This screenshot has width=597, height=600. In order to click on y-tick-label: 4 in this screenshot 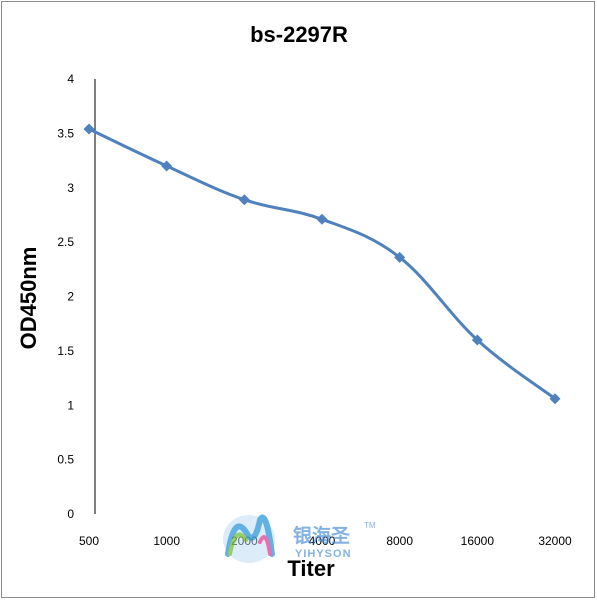, I will do `click(70, 79)`.